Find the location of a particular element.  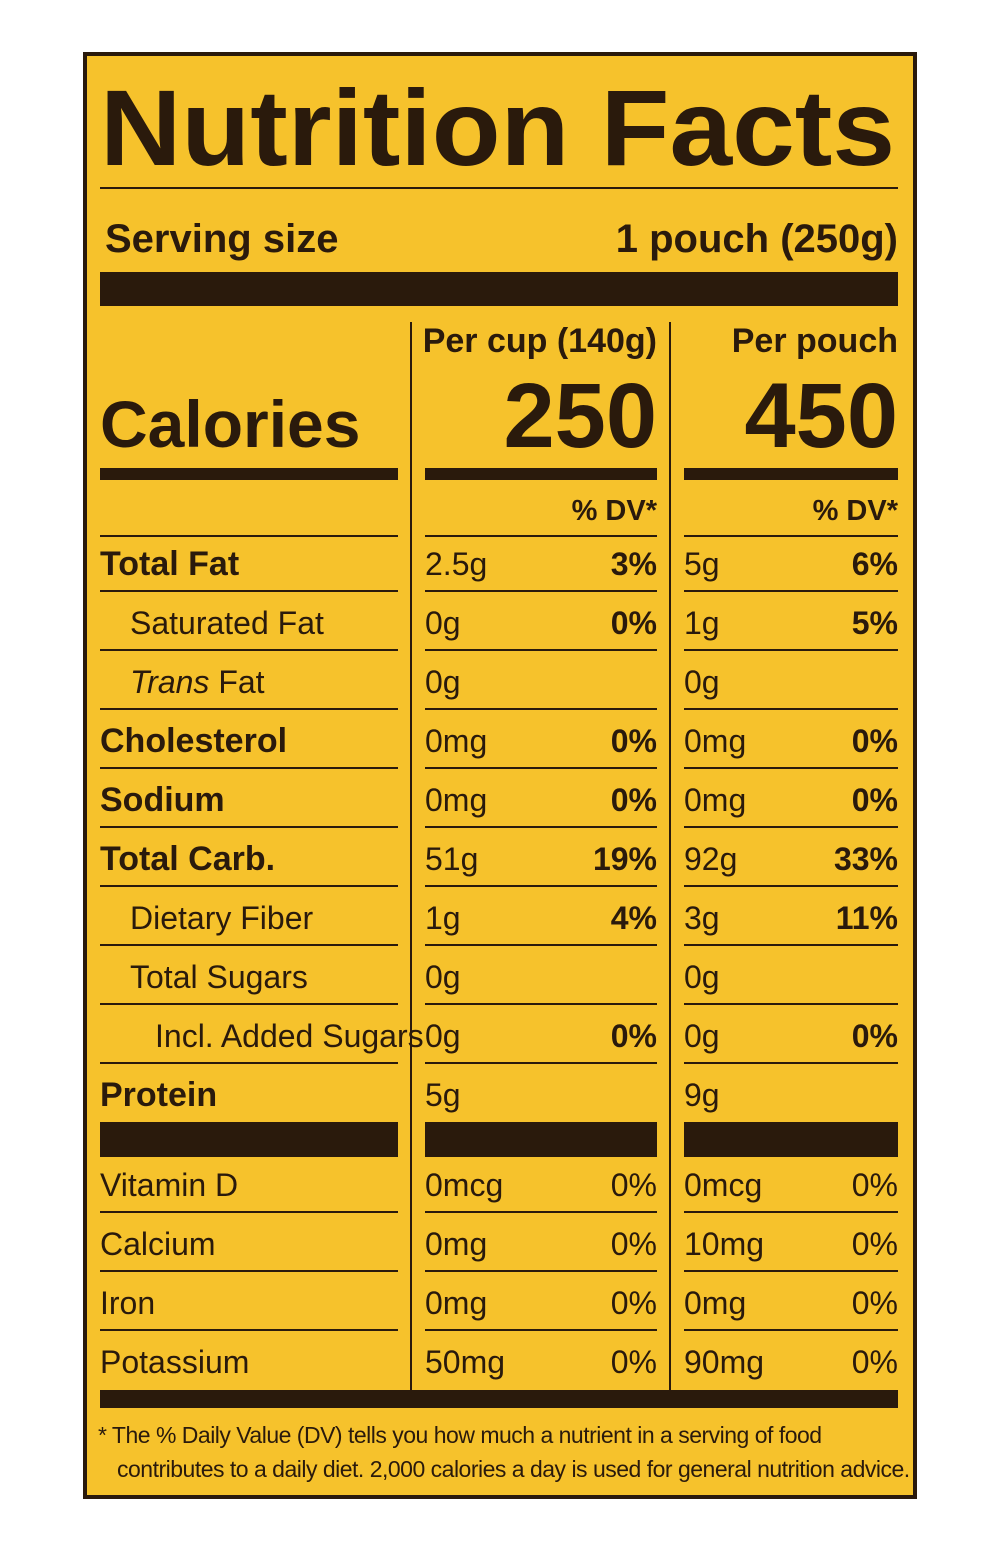

daily-value: 6% is located at coordinates (875, 564).